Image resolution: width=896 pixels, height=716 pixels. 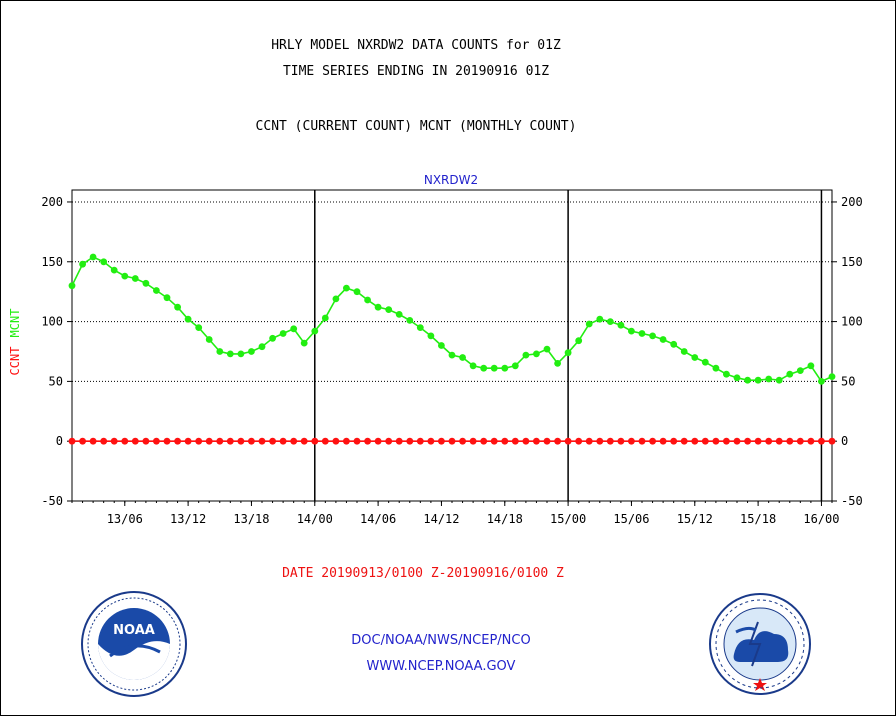 I want to click on x-tick-label: 15/18, so click(x=758, y=519).